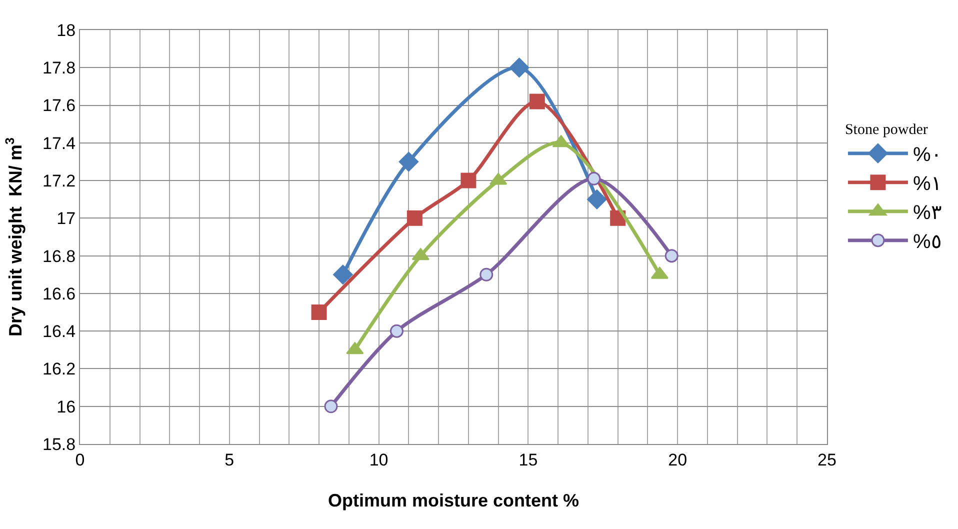 This screenshot has width=958, height=529. I want to click on legend-label: %٥, so click(927, 242).